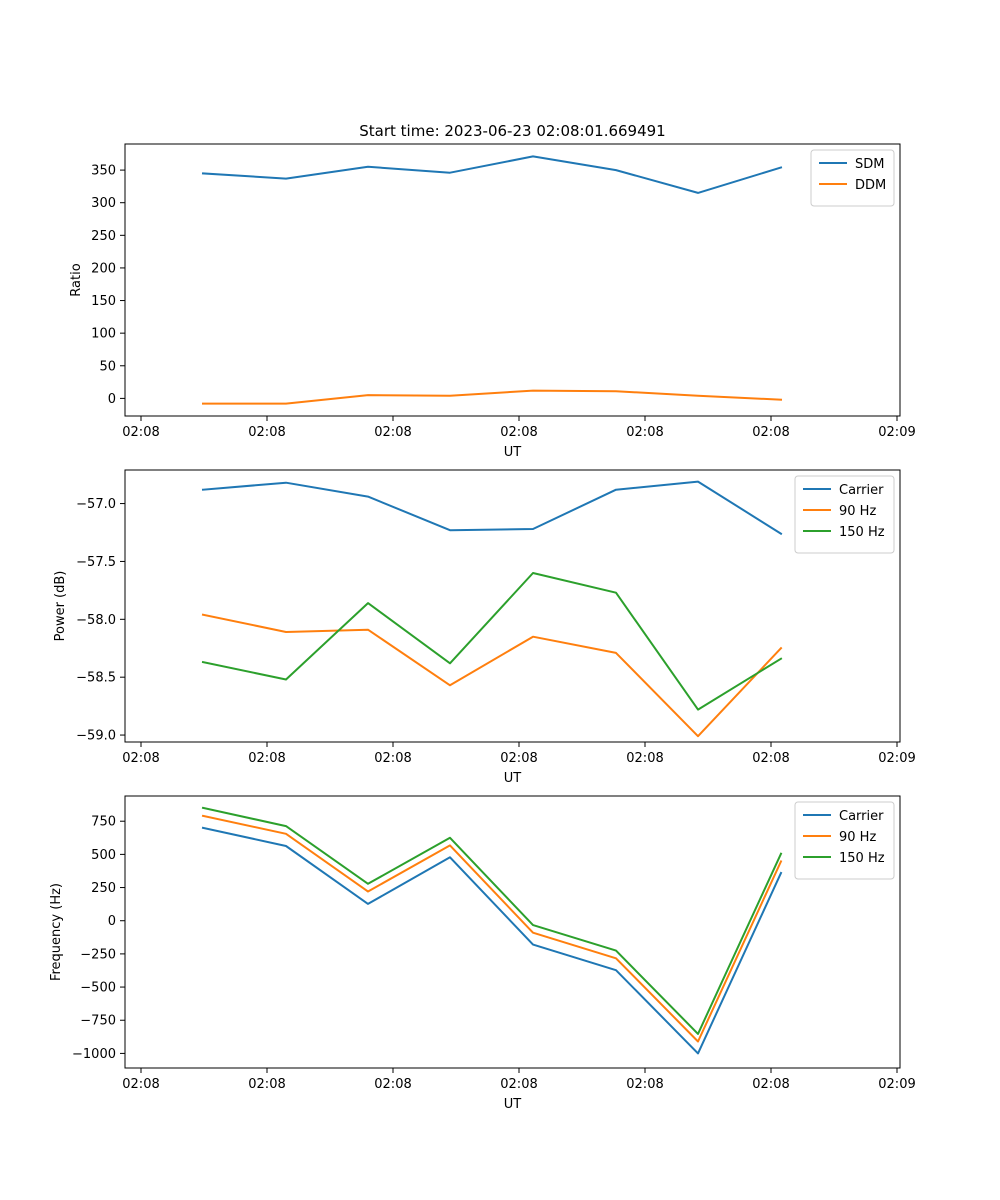  What do you see at coordinates (96, 678) in the screenshot?
I see `y-tick-label: −58.5` at bounding box center [96, 678].